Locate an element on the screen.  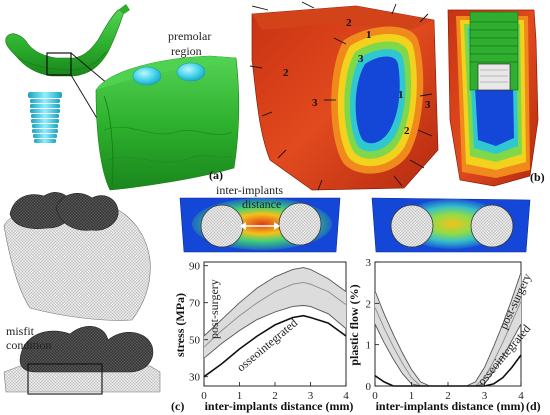
misfit-highlight-box is located at coordinates (65, 379).